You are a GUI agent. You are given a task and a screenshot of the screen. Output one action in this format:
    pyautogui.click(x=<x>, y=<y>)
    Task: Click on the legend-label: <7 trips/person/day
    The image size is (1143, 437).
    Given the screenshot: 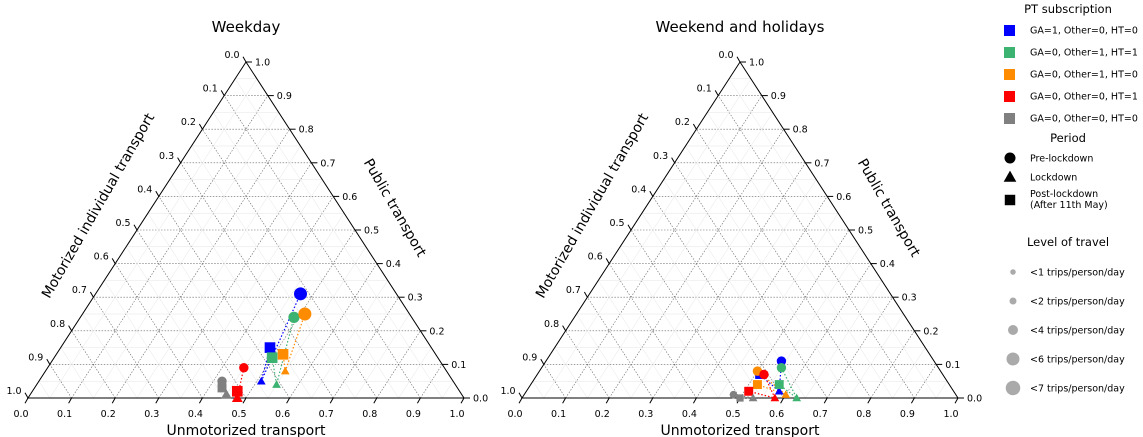 What is the action you would take?
    pyautogui.click(x=1077, y=389)
    